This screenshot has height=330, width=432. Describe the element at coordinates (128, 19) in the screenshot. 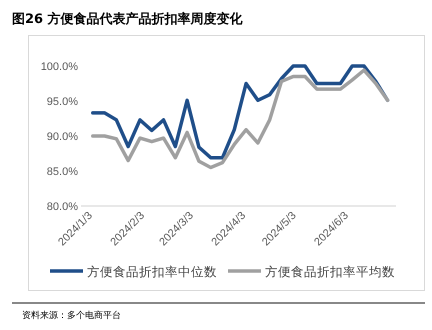

I see `chart-title: 图26 方便食品代表产品折扣率周度变化` at that location.